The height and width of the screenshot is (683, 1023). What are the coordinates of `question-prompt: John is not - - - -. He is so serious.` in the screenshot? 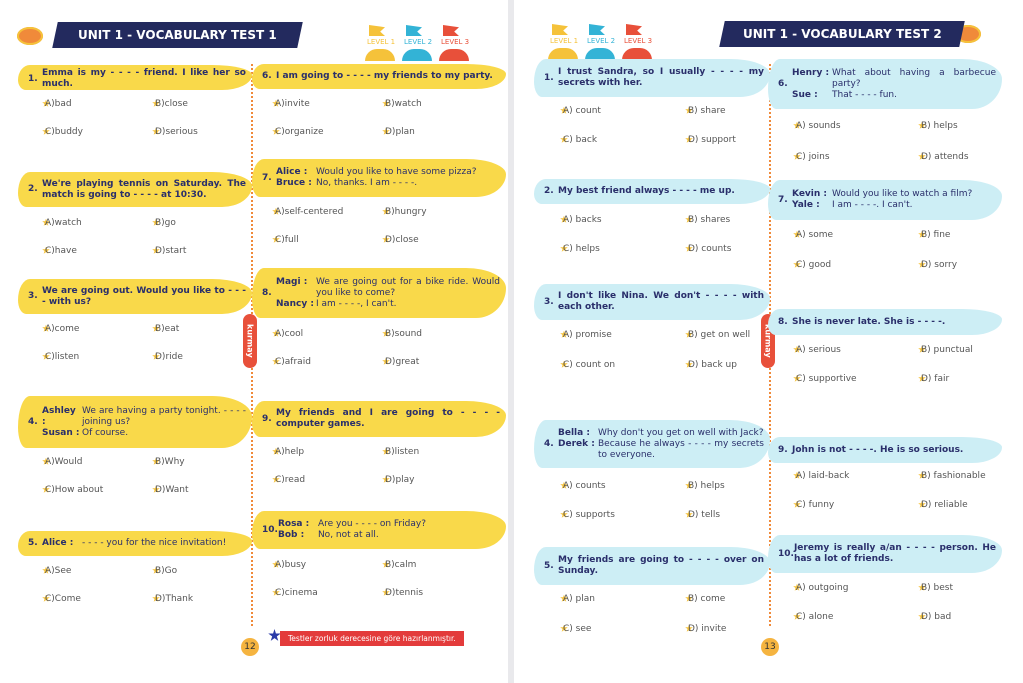 It's located at (878, 449).